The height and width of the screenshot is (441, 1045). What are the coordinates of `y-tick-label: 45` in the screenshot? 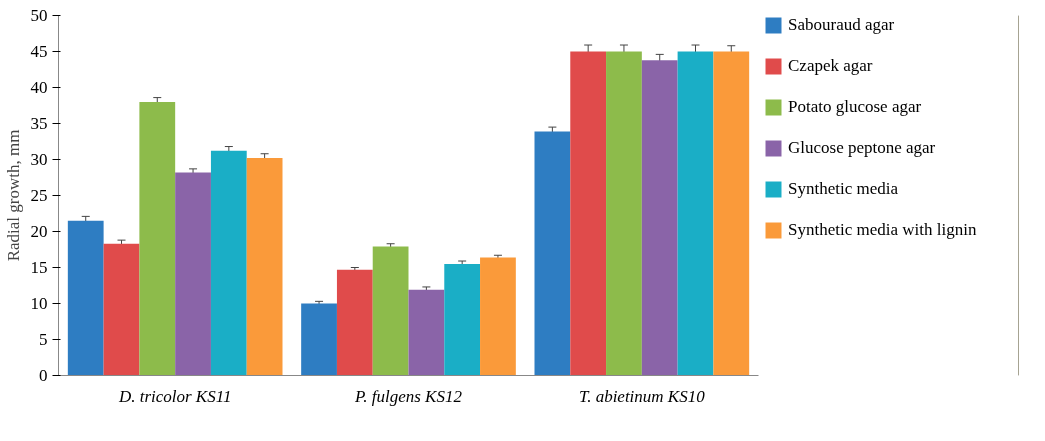 It's located at (39, 51).